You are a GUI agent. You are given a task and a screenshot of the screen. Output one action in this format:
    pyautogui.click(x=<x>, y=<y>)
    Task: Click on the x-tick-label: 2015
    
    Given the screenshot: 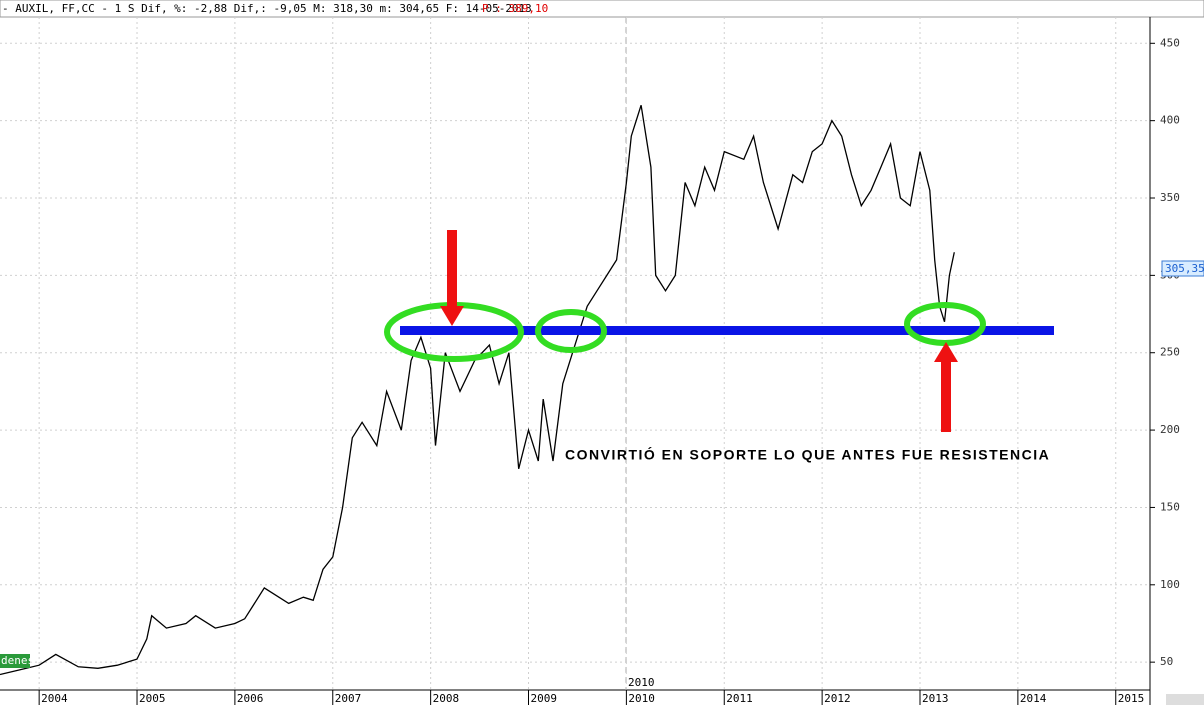 What is the action you would take?
    pyautogui.click(x=1131, y=698)
    